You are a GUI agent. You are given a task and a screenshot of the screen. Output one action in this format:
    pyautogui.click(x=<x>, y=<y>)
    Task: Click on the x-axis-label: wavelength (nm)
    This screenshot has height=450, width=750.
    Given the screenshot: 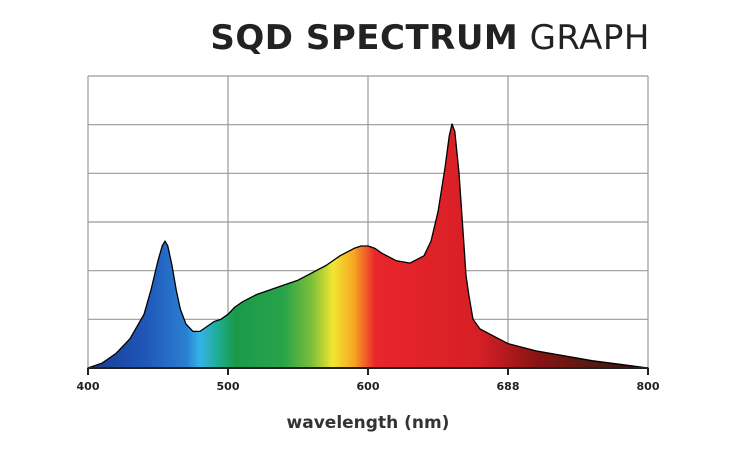 What is the action you would take?
    pyautogui.click(x=368, y=423)
    